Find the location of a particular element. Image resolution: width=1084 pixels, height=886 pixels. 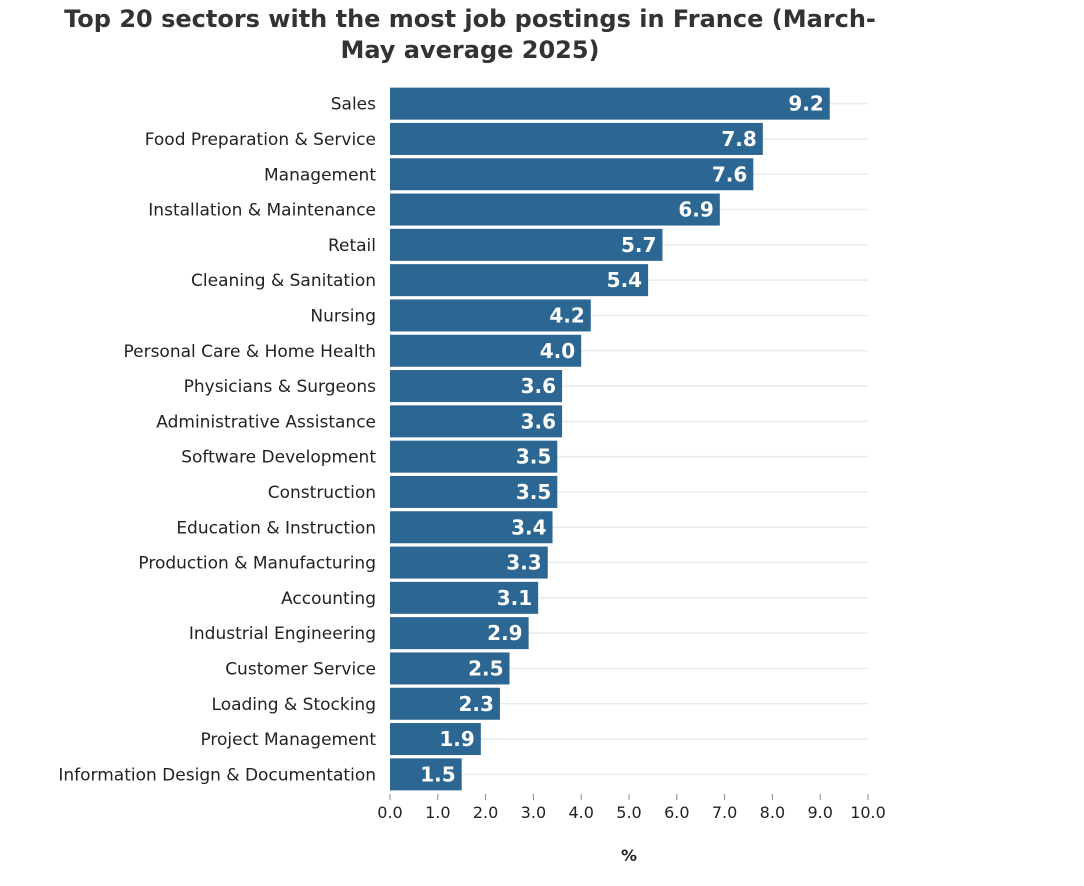

x-tick-label: 4.0 is located at coordinates (580, 812).